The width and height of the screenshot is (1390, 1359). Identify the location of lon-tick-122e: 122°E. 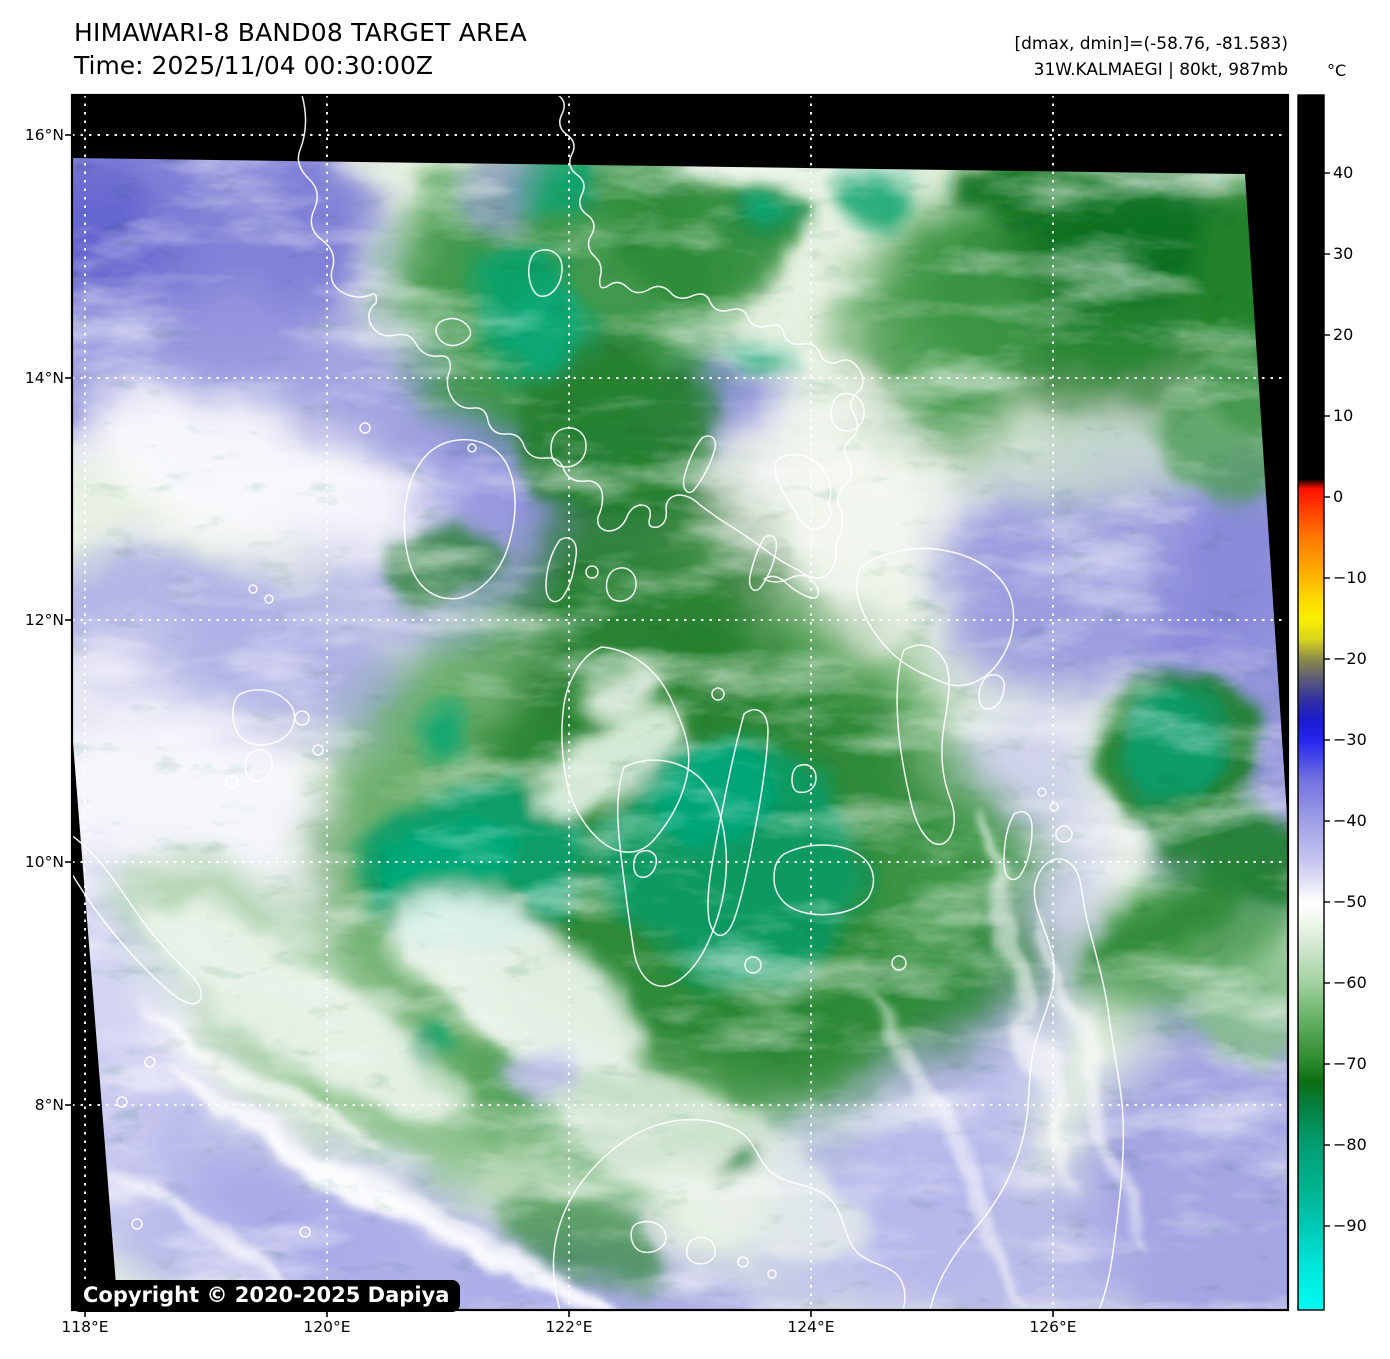
(569, 1327).